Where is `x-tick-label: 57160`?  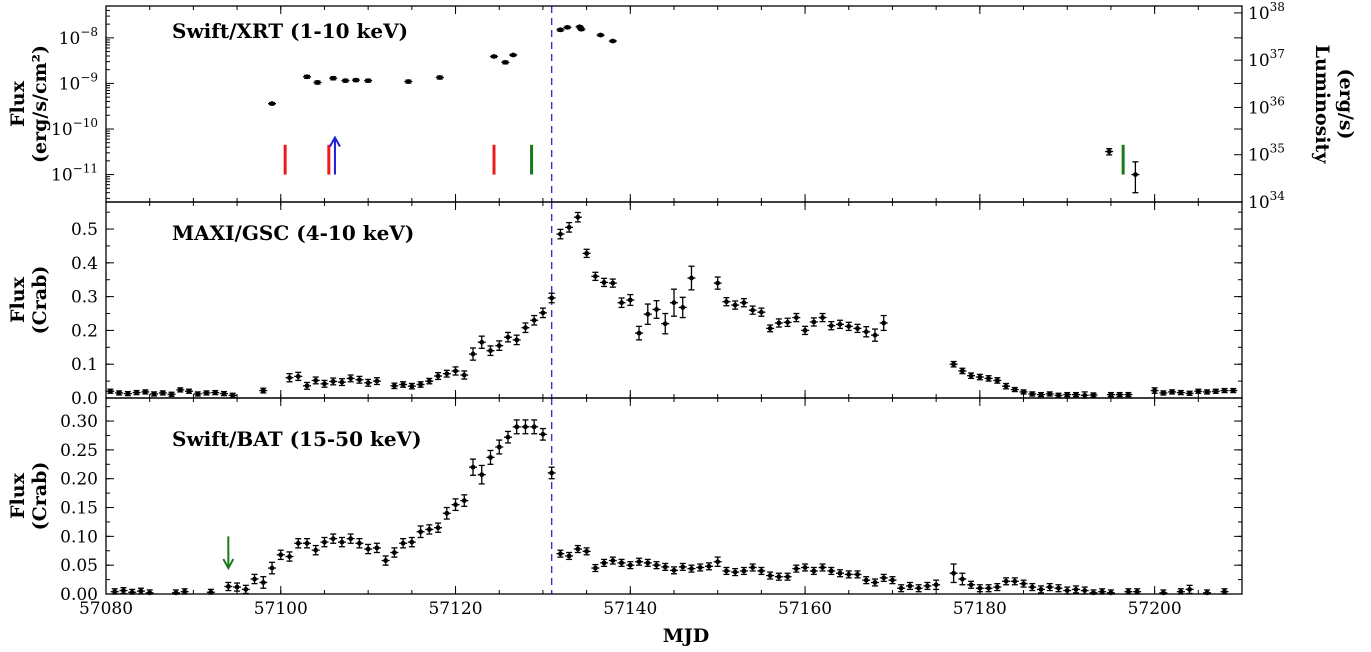
x-tick-label: 57160 is located at coordinates (805, 609).